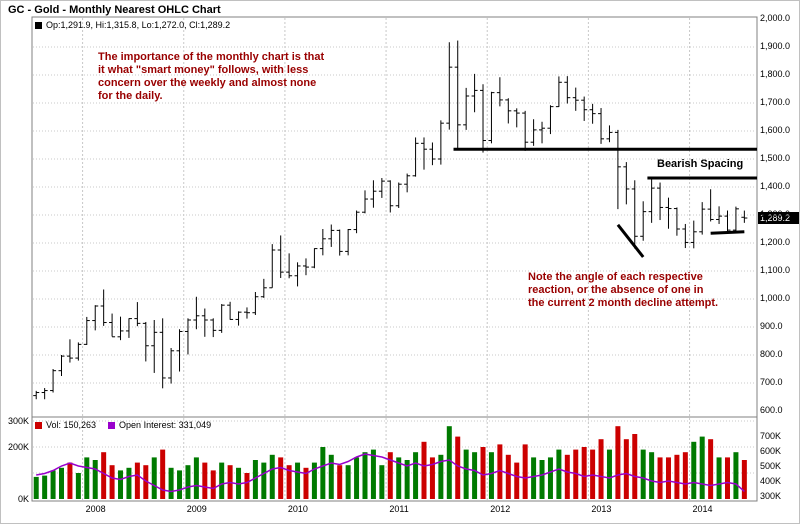 This screenshot has height=524, width=800. Describe the element at coordinates (399, 509) in the screenshot. I see `x-axis-year-label: 2011` at that location.